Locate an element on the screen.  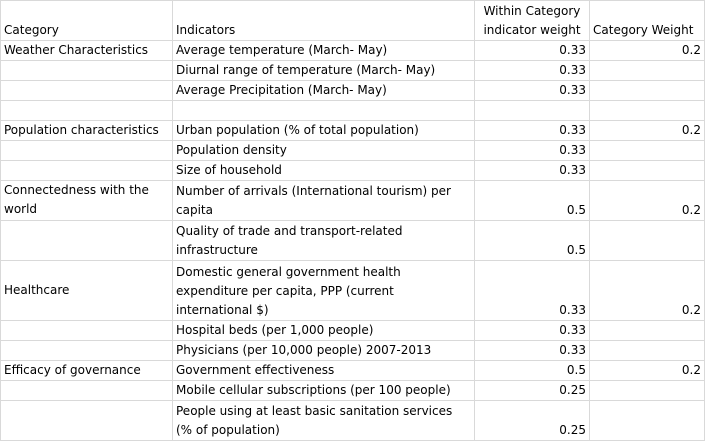
table-row: Population density 0.33 is located at coordinates (352, 150).